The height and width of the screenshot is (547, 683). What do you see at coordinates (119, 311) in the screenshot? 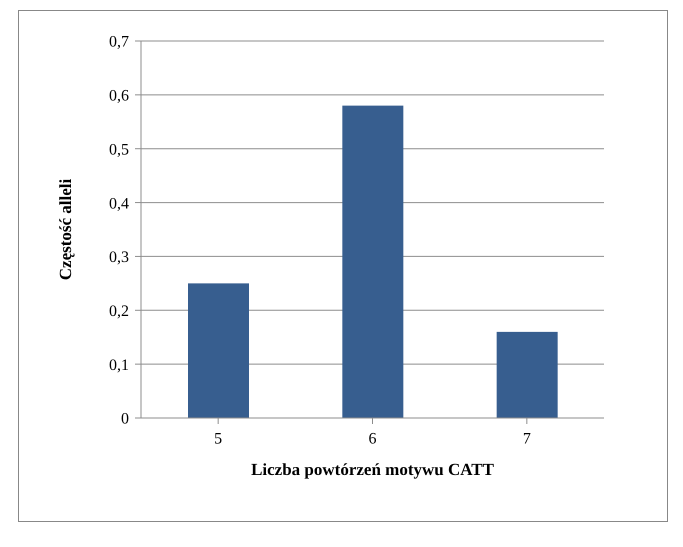
I see `y-tick-label: 0,2` at bounding box center [119, 311].